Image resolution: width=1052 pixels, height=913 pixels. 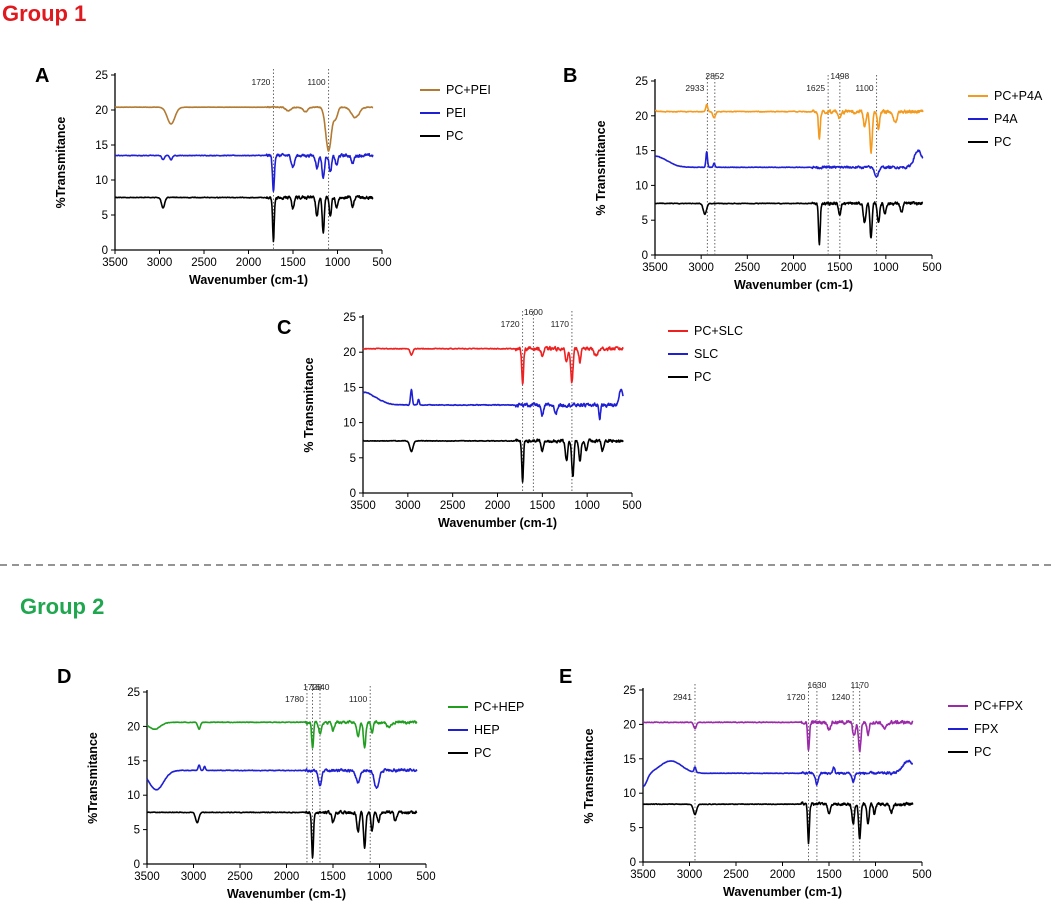 I want to click on series-line-slc, so click(x=493, y=404).